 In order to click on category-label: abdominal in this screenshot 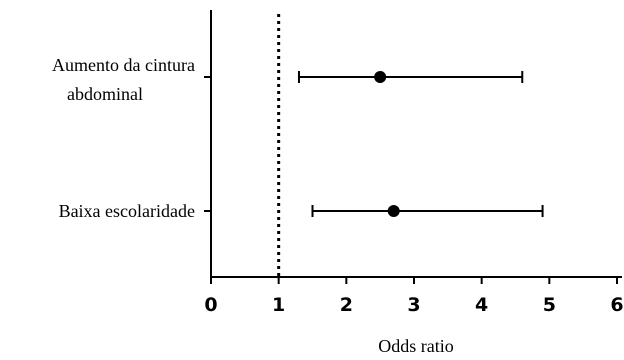, I will do `click(105, 94)`.